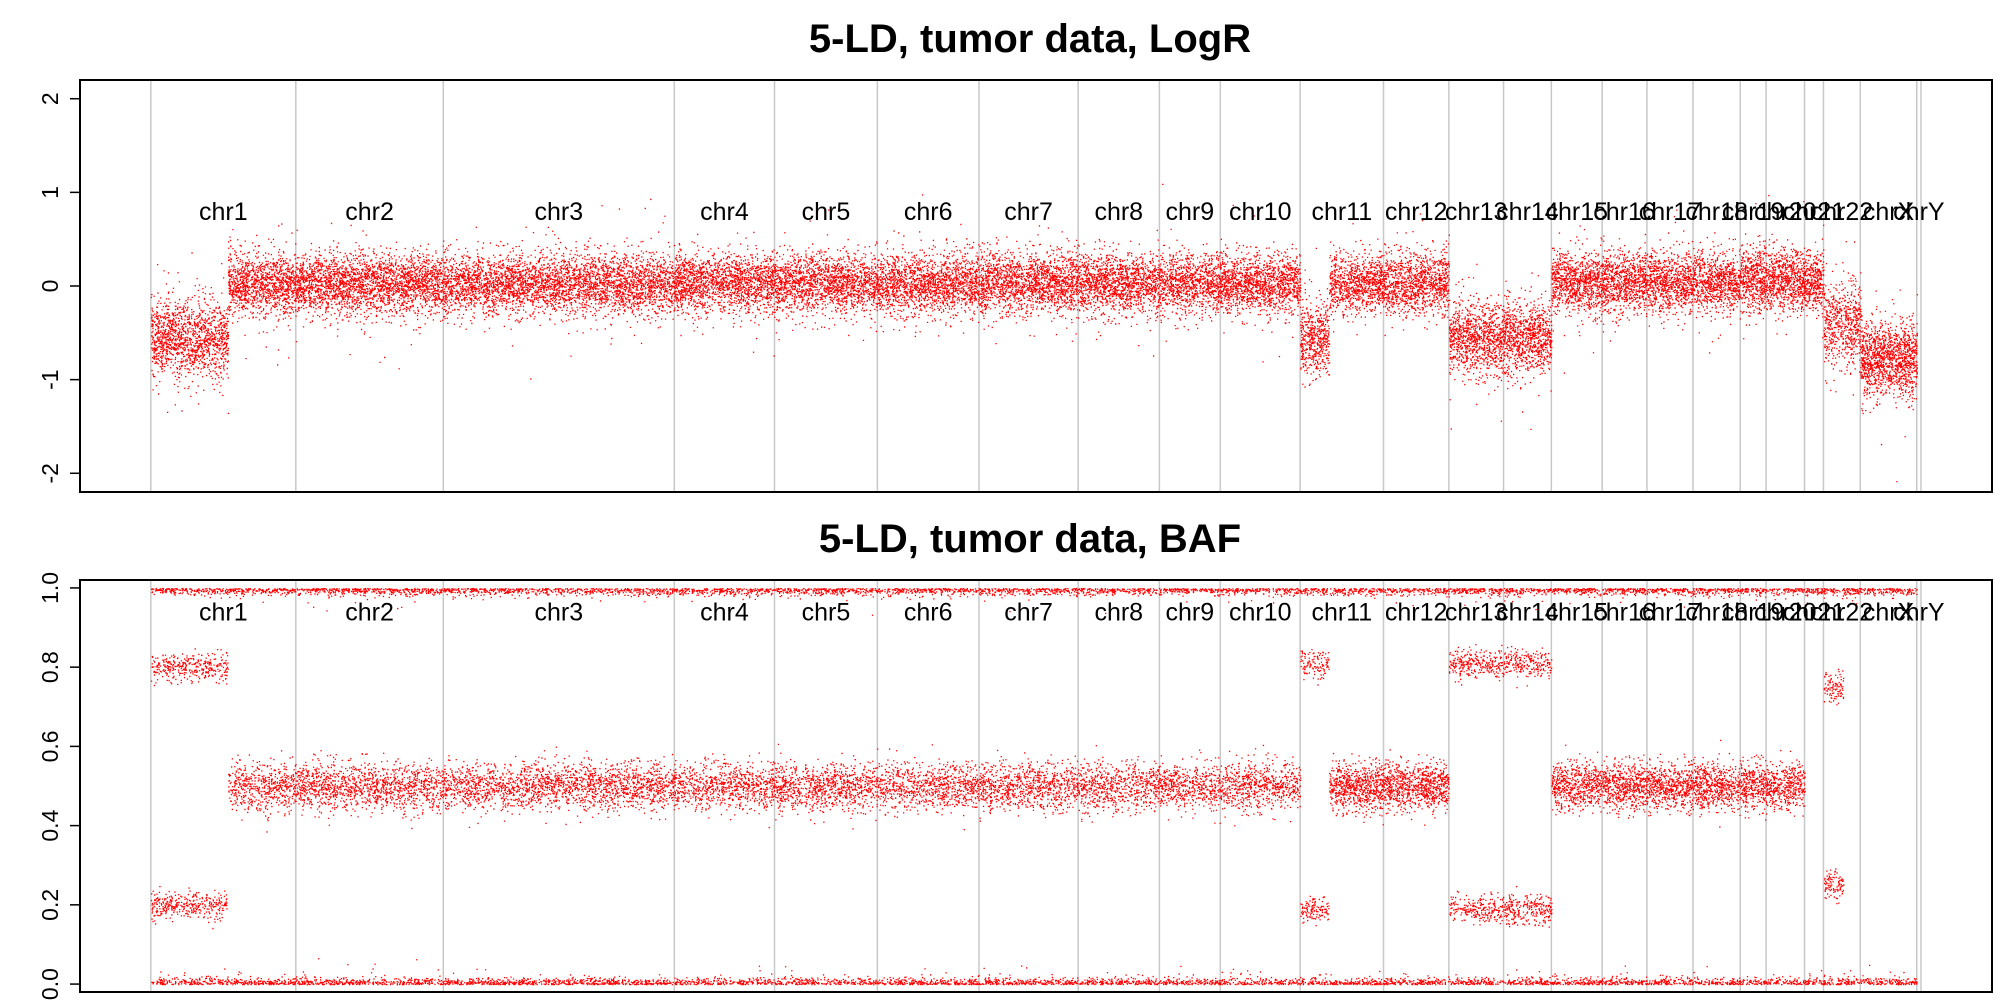 This screenshot has width=2000, height=1000. What do you see at coordinates (50, 286) in the screenshot?
I see `y-tick-label: 0` at bounding box center [50, 286].